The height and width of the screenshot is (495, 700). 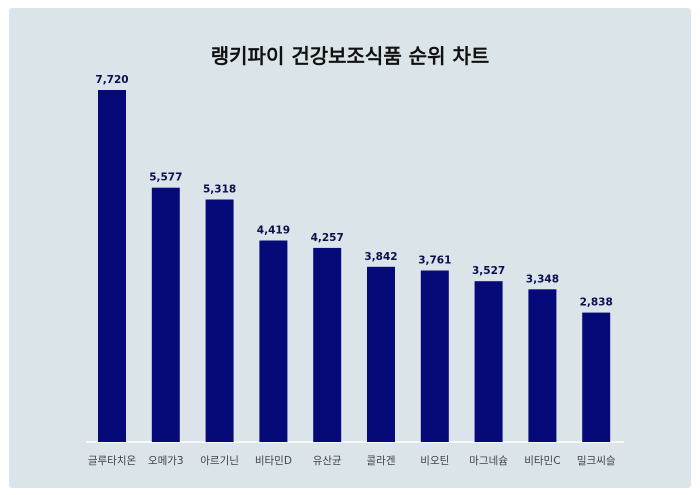 What do you see at coordinates (542, 279) in the screenshot?
I see `value-label: 3,348` at bounding box center [542, 279].